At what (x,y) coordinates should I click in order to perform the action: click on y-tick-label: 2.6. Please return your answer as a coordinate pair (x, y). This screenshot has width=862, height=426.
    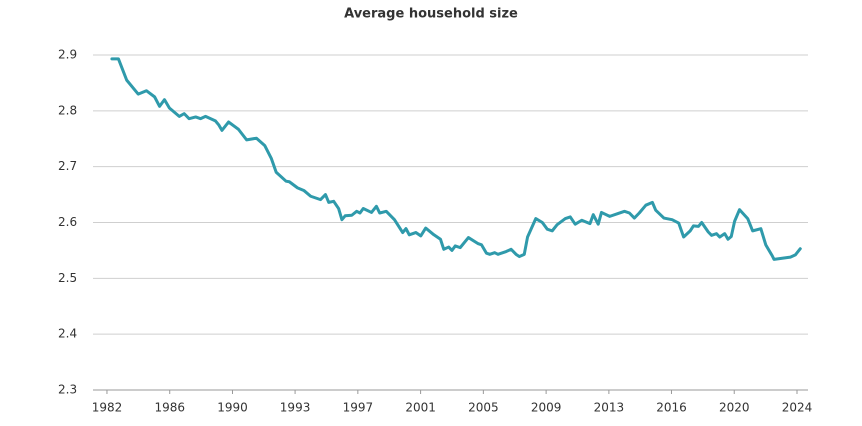
    Looking at the image, I should click on (67, 222).